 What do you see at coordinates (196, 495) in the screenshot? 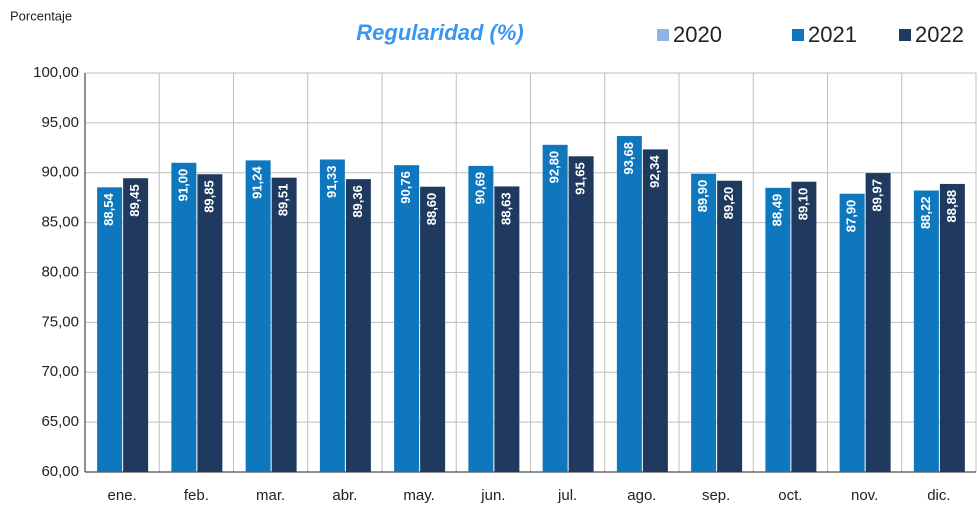
I see `x-tick-label: feb.` at bounding box center [196, 495].